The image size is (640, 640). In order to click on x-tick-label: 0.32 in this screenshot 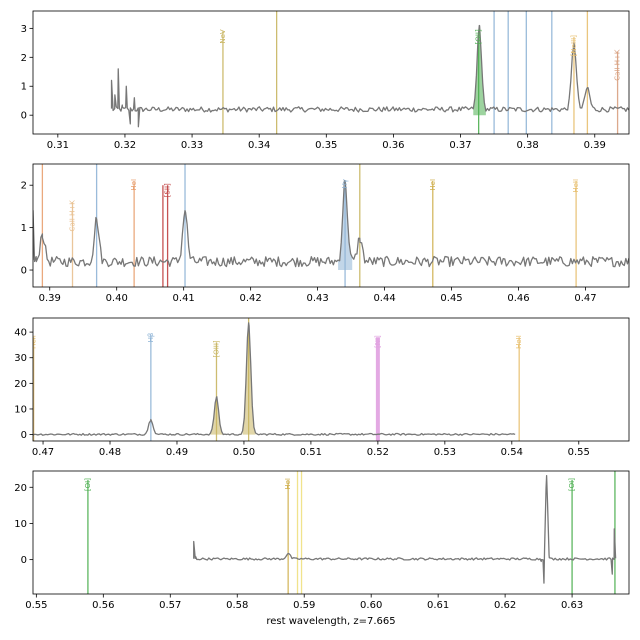, I will do `click(125, 145)`.